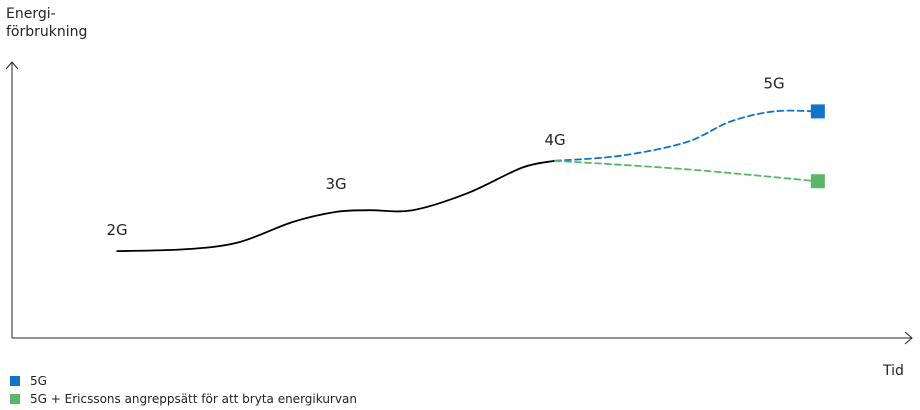 Image resolution: width=920 pixels, height=410 pixels. What do you see at coordinates (817, 111) in the screenshot?
I see `end-marker-5g` at bounding box center [817, 111].